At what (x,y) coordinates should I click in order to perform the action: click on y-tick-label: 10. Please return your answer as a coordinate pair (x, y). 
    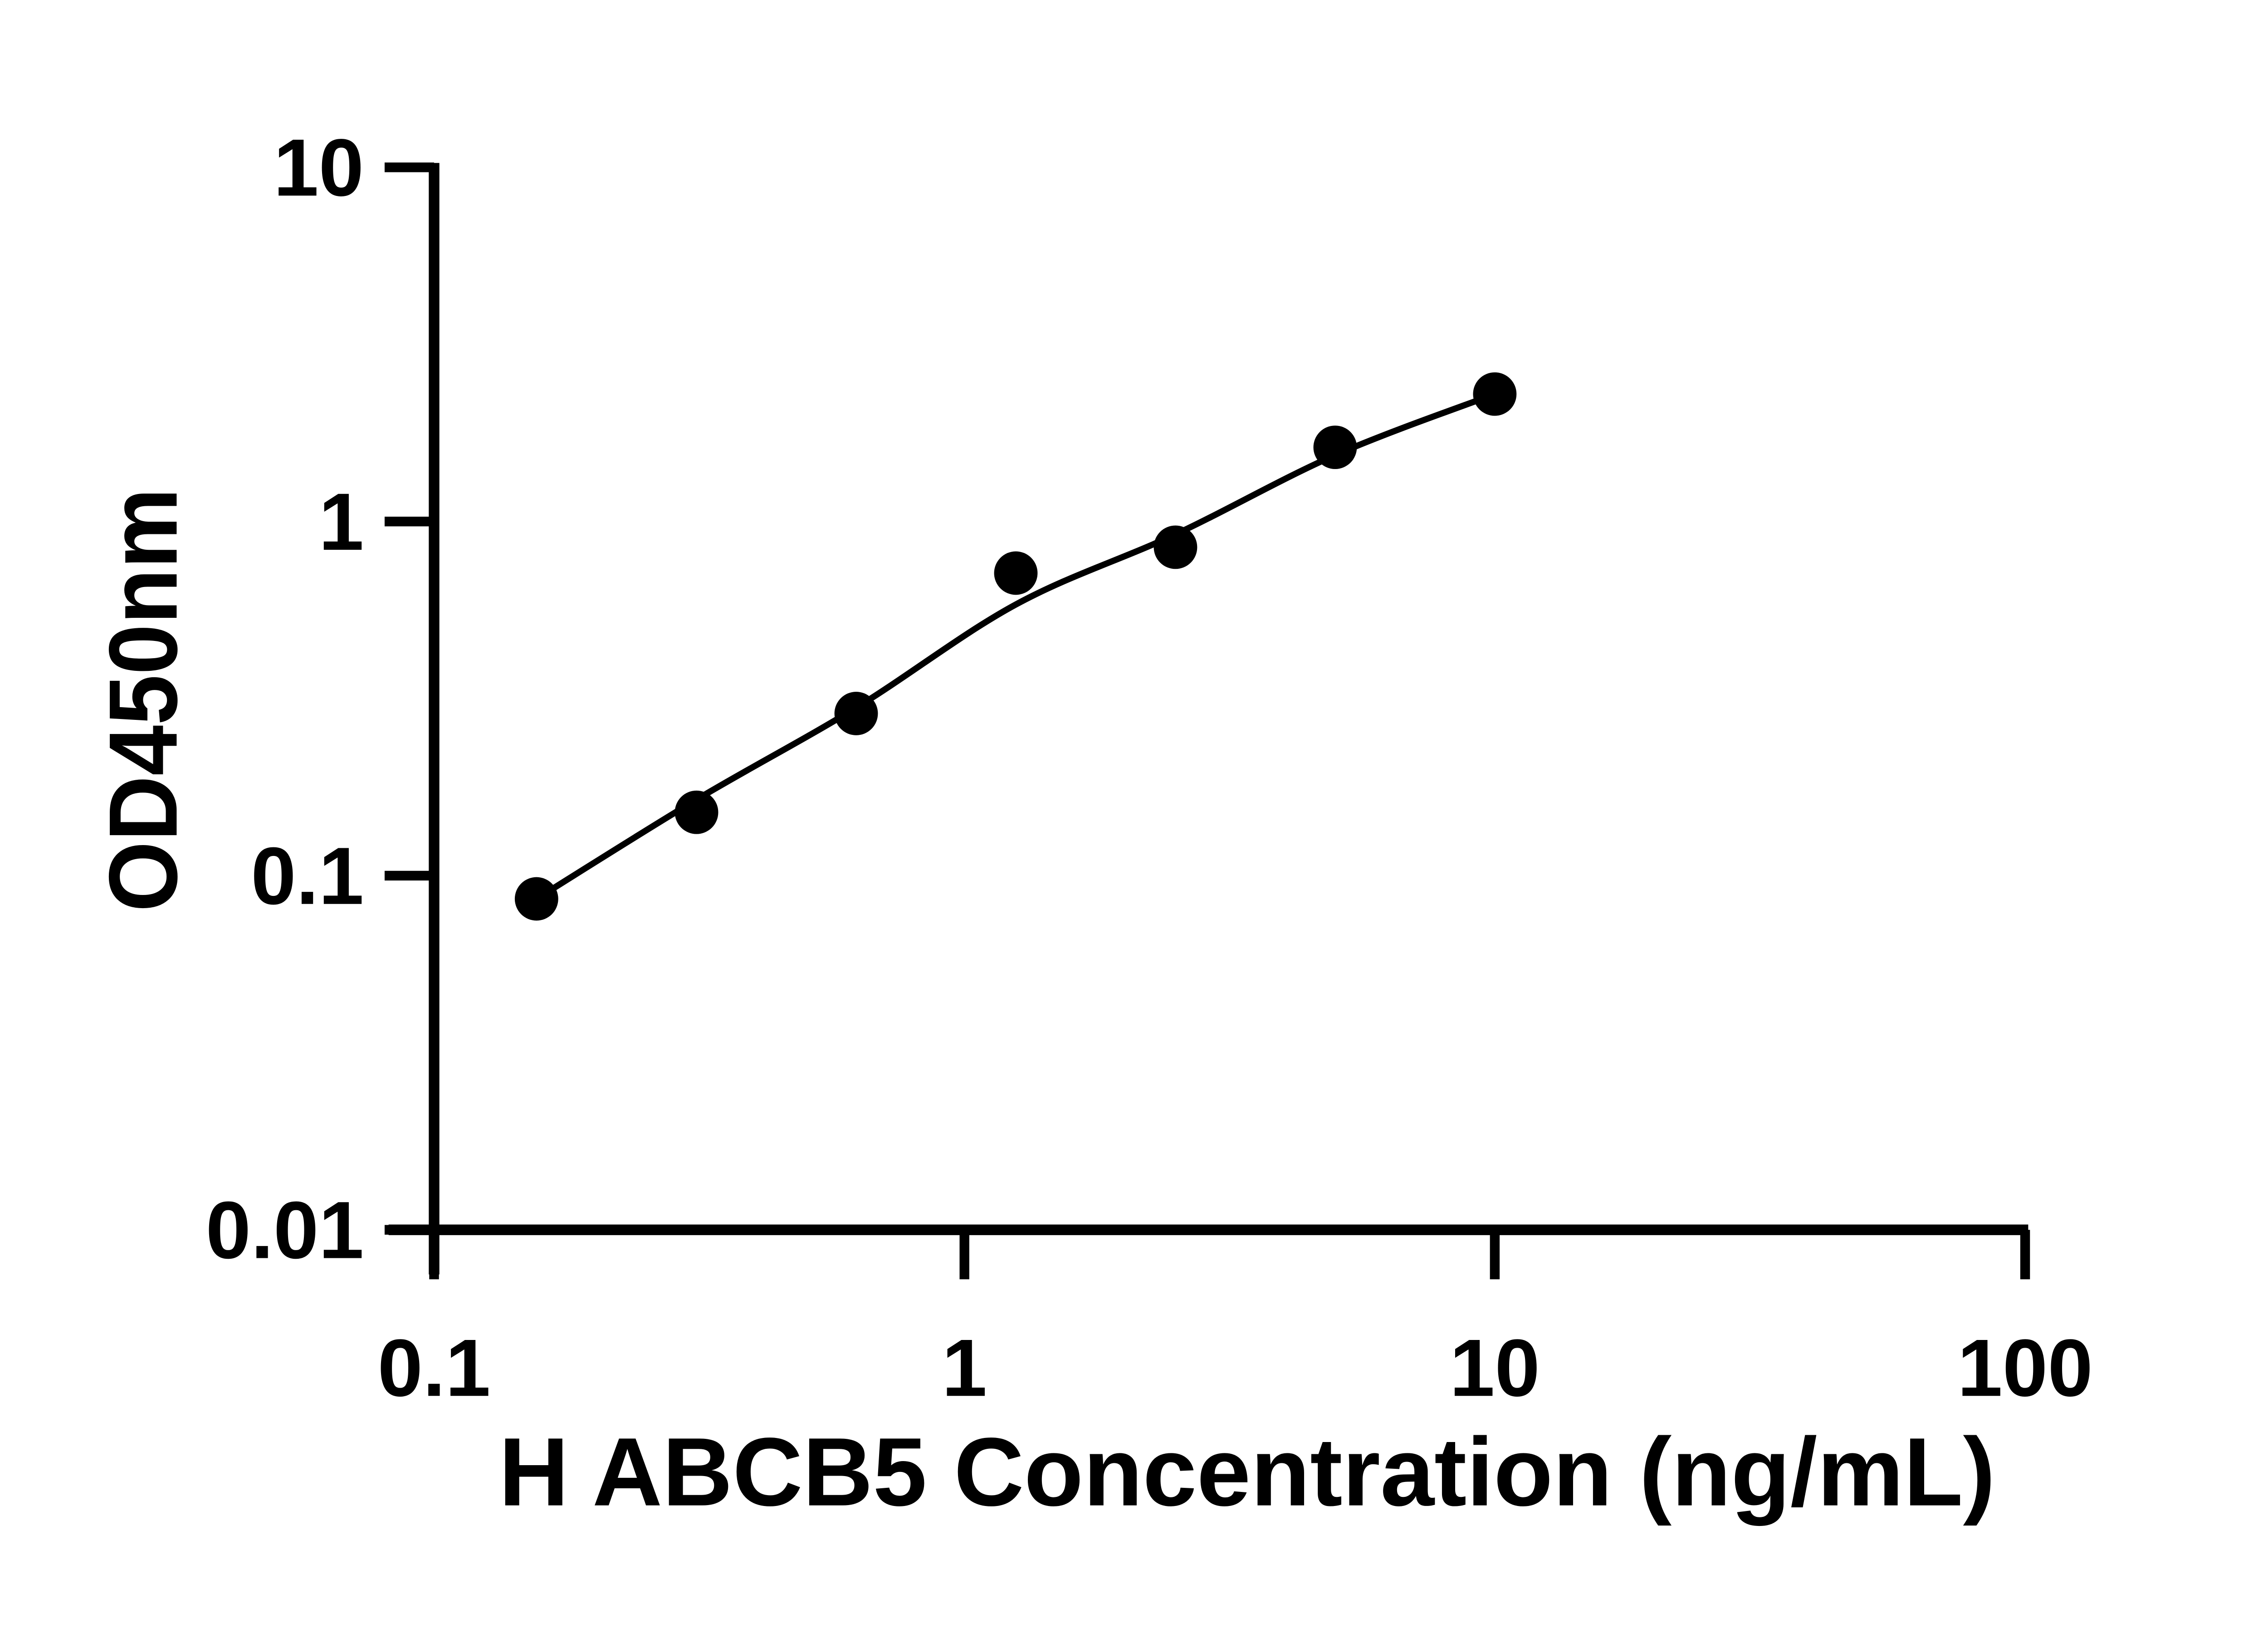
    Looking at the image, I should click on (319, 167).